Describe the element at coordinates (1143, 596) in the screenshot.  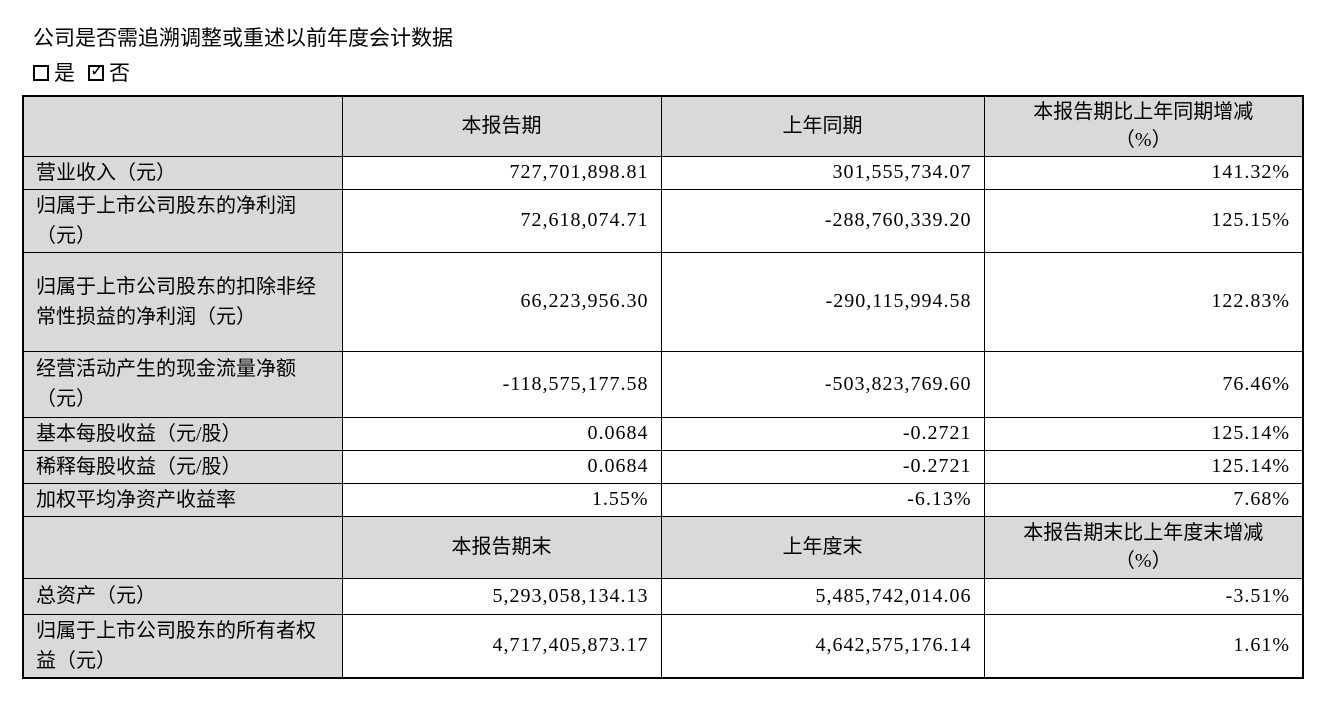
I see `change-cell: -3.51%` at that location.